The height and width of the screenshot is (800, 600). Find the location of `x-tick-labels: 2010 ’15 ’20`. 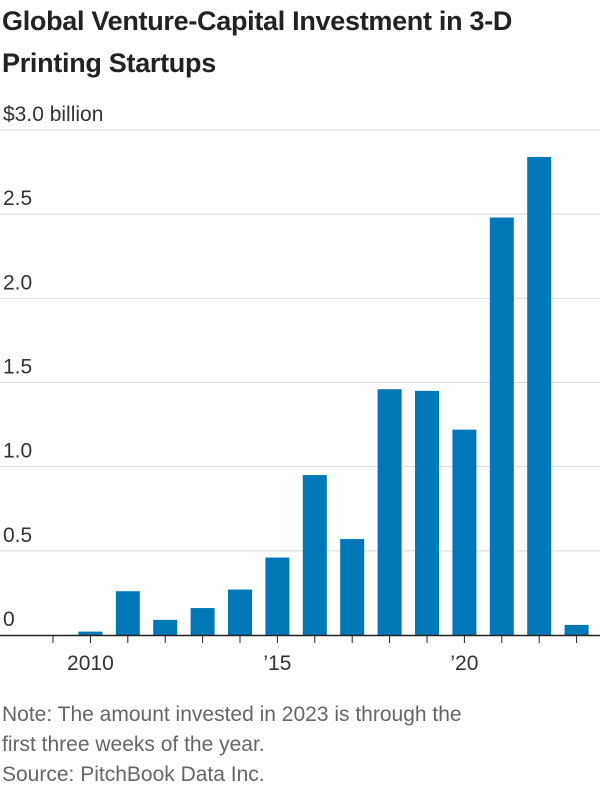

x-tick-labels: 2010 ’15 ’20 is located at coordinates (272, 663).